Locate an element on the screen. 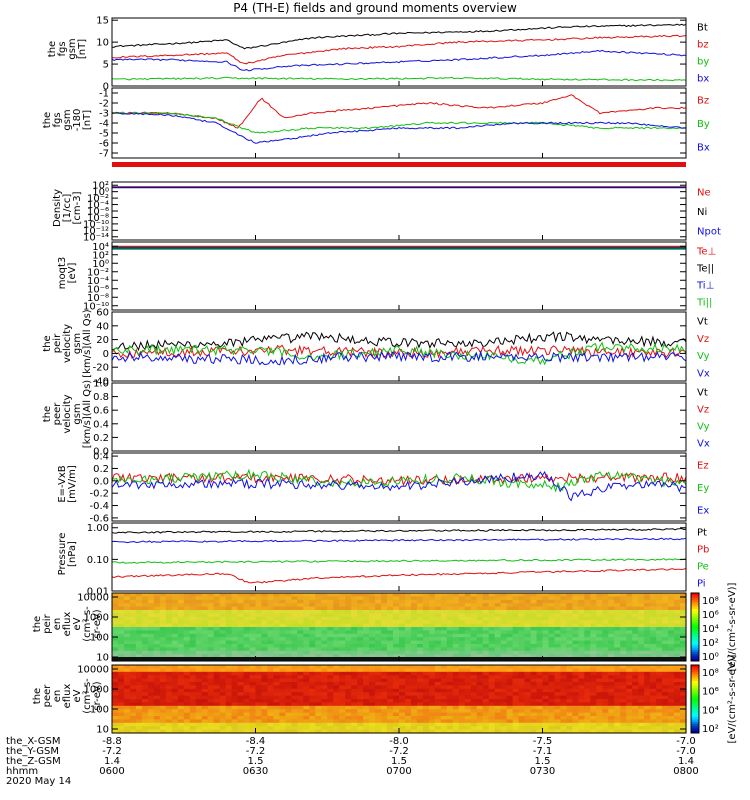 The image size is (750, 800). y-tick-label: 1000 is located at coordinates (96, 618).